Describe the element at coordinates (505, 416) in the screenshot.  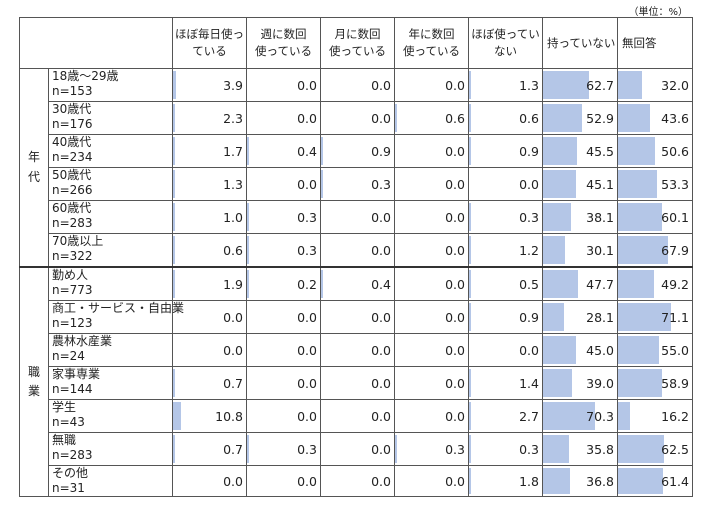
I see `data-cell: 2.7` at that location.